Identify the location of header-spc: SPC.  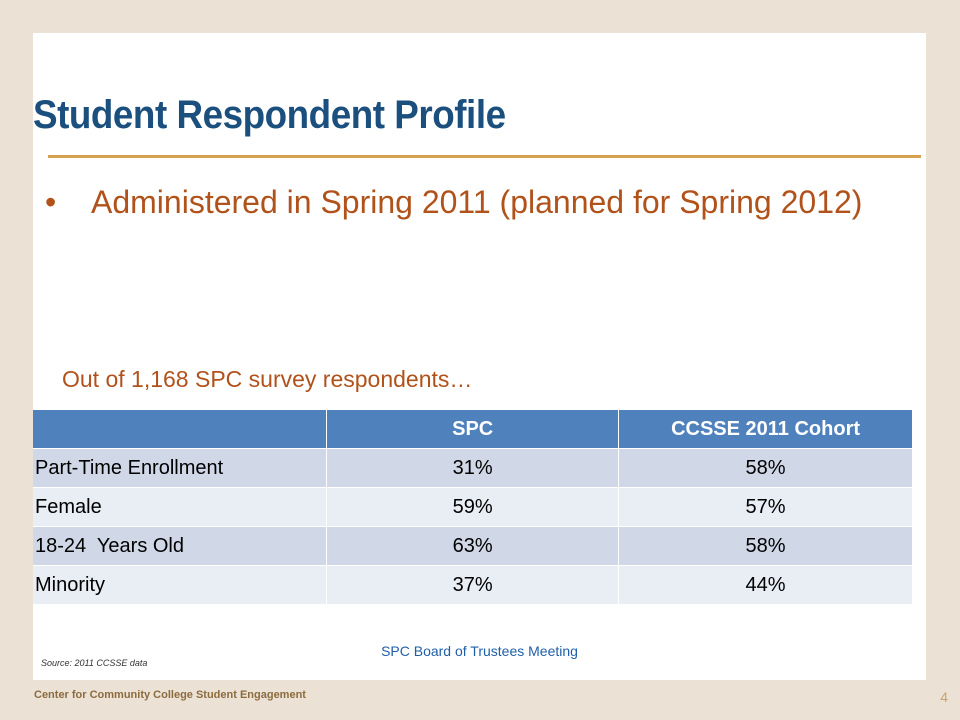
(473, 429).